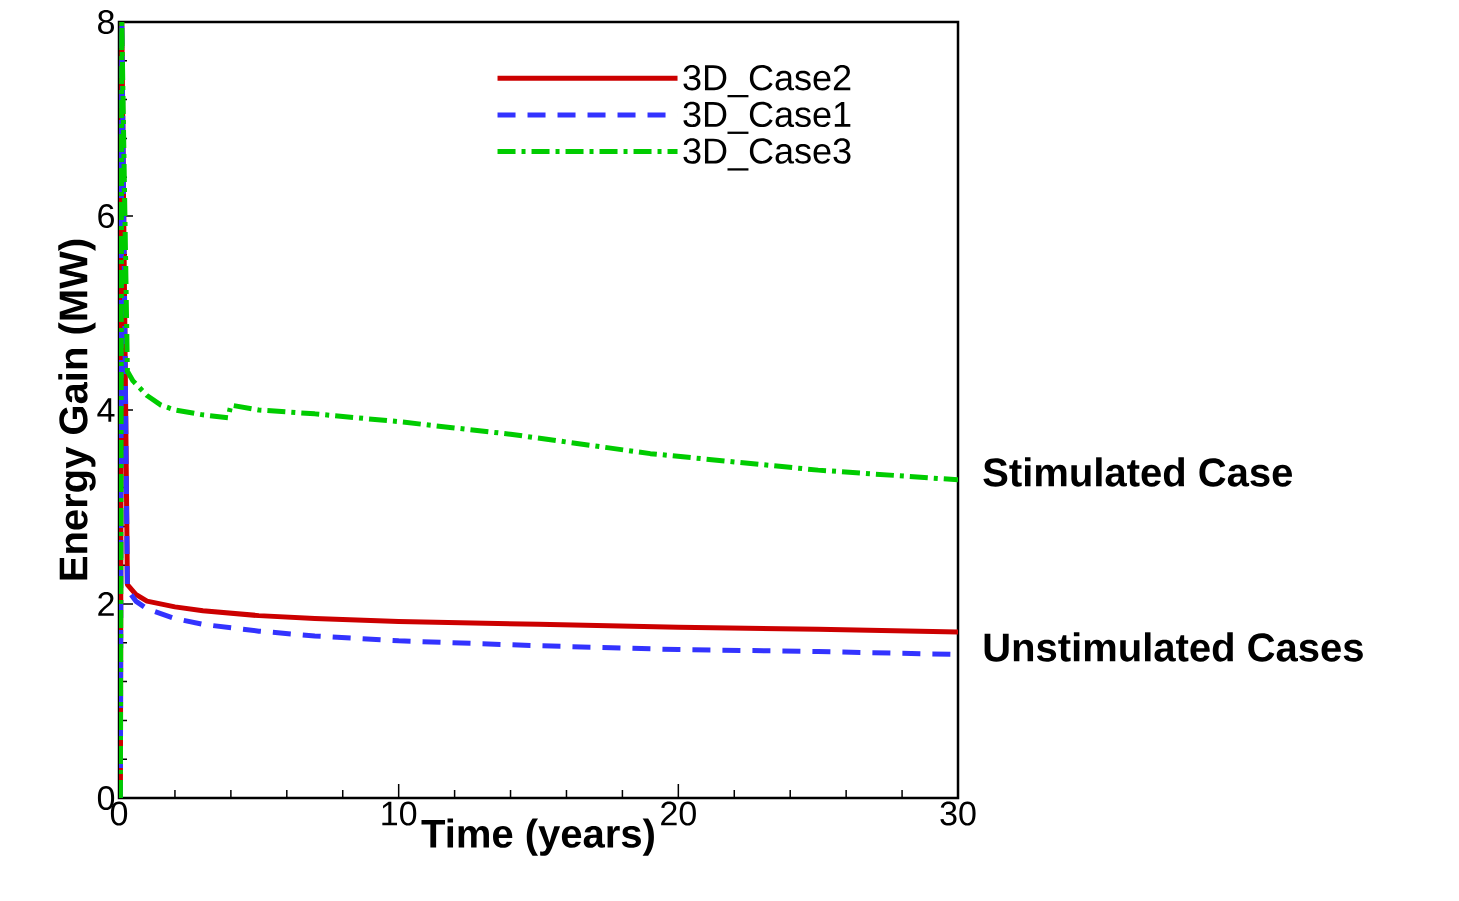 The width and height of the screenshot is (1459, 901). I want to click on y-tick-label: 2, so click(106, 604).